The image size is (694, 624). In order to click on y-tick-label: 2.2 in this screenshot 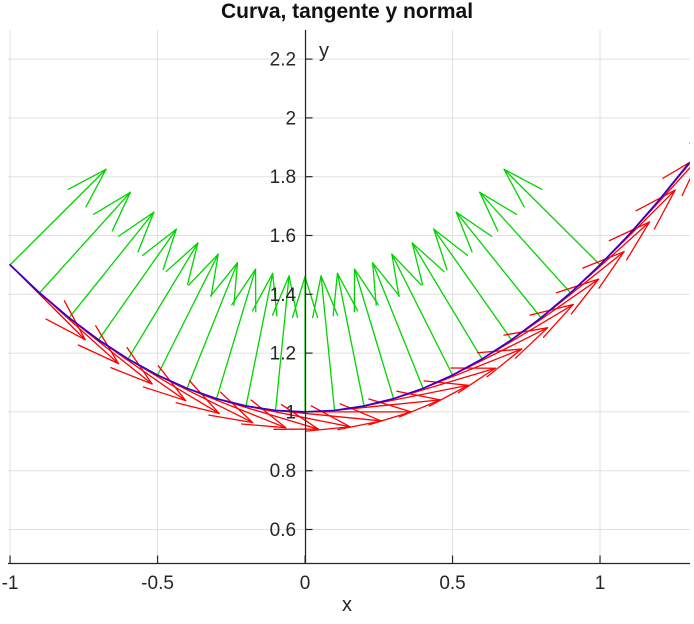, I will do `click(283, 60)`.